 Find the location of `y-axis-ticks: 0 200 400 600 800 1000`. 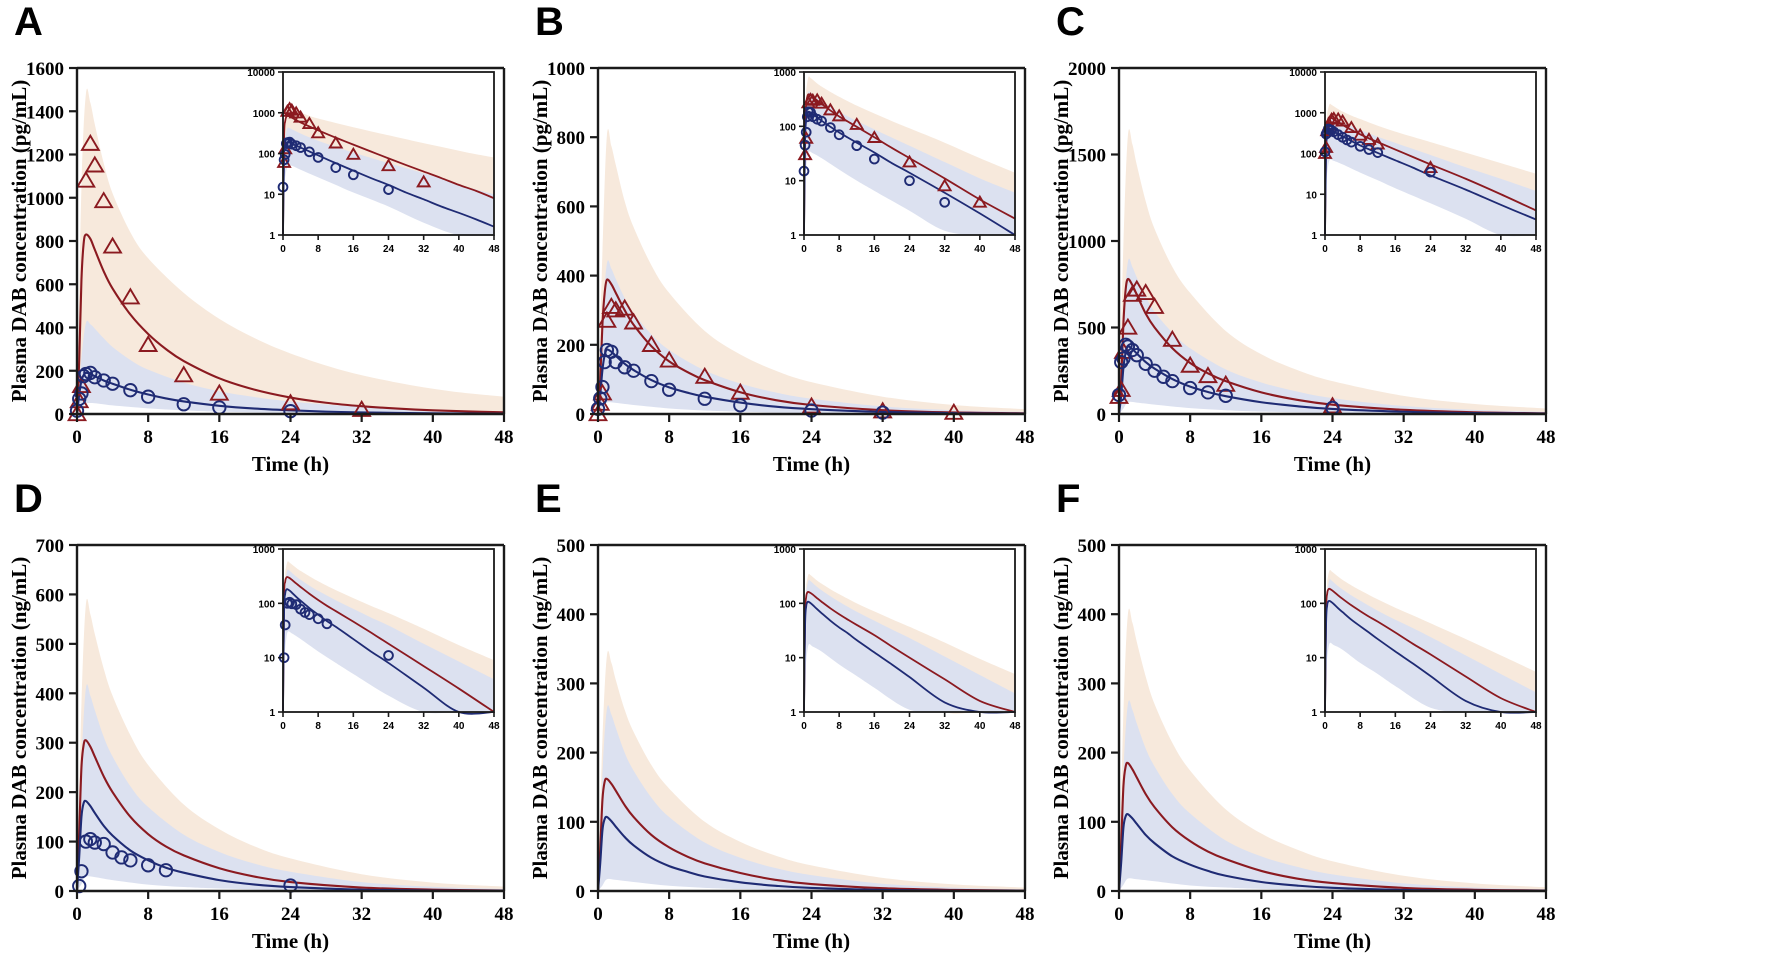

y-axis-ticks: 0 200 400 600 800 1000 is located at coordinates (572, 242).